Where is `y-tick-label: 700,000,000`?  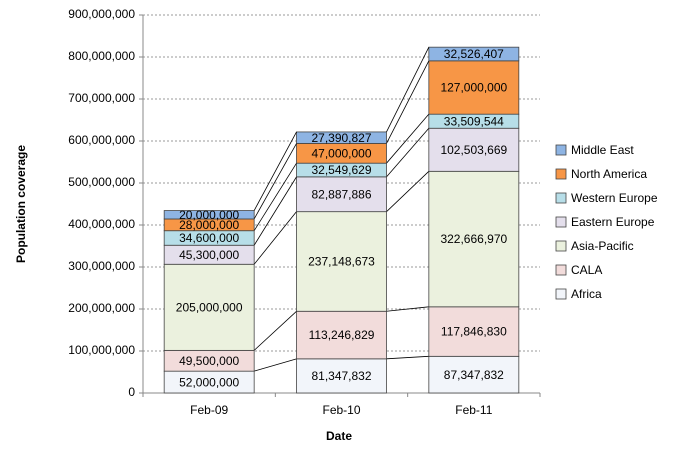 y-tick-label: 700,000,000 is located at coordinates (101, 98).